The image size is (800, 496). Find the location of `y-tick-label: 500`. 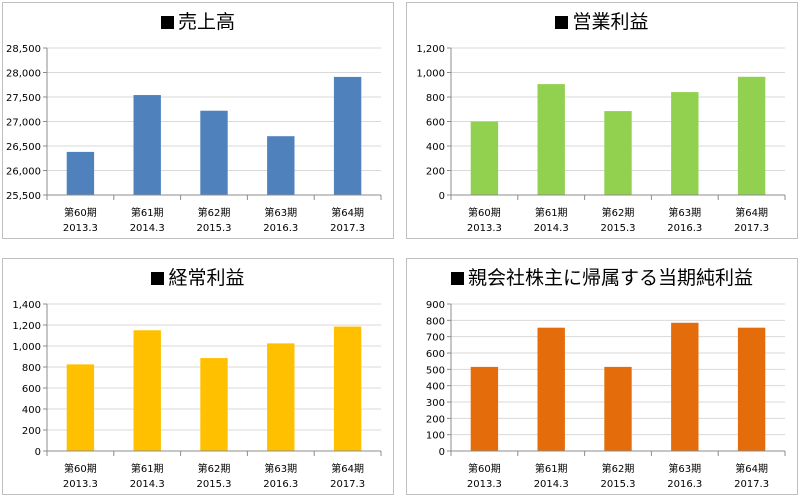

y-tick-label: 500 is located at coordinates (435, 370).